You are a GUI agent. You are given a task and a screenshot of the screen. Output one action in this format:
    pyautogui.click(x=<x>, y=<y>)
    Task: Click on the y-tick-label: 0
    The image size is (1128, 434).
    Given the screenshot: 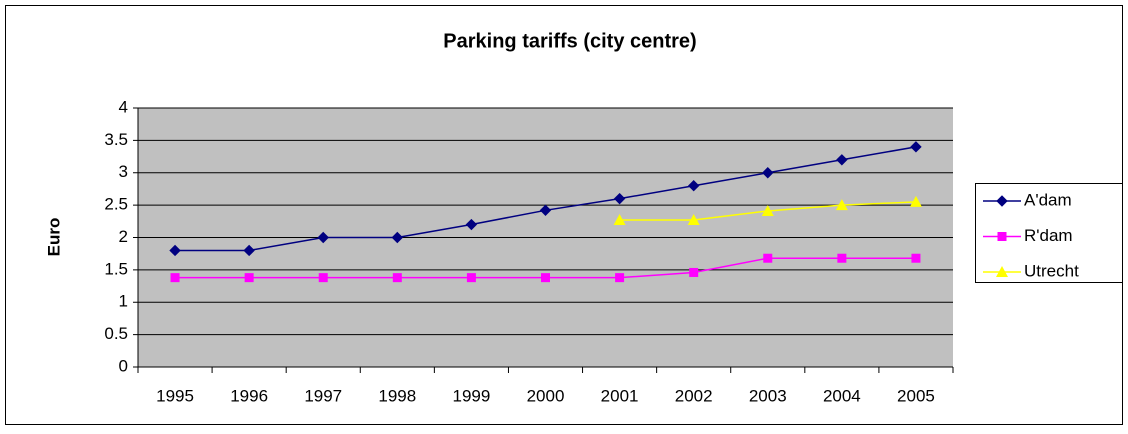 What is the action you would take?
    pyautogui.click(x=123, y=365)
    